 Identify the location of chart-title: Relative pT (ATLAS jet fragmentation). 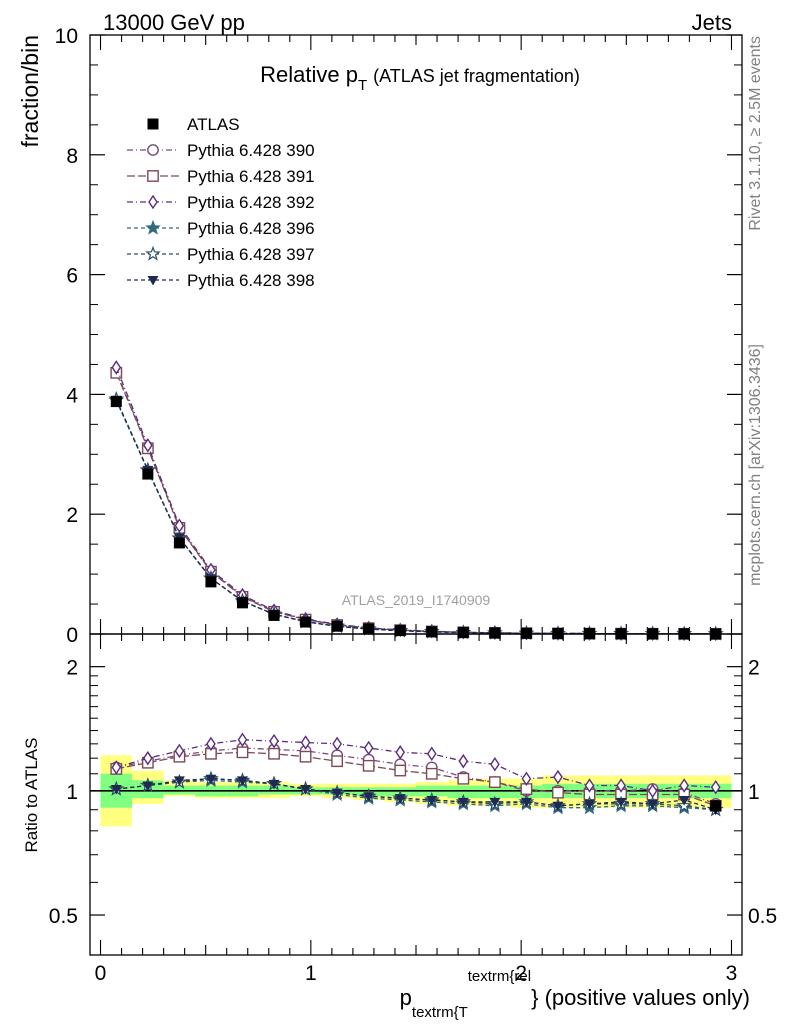
(420, 78).